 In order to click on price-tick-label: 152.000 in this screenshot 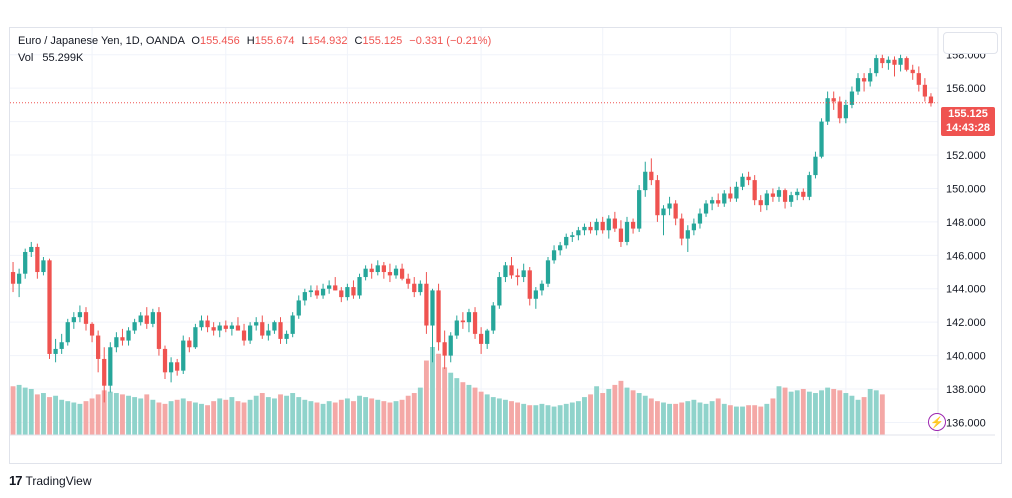, I will do `click(966, 156)`.